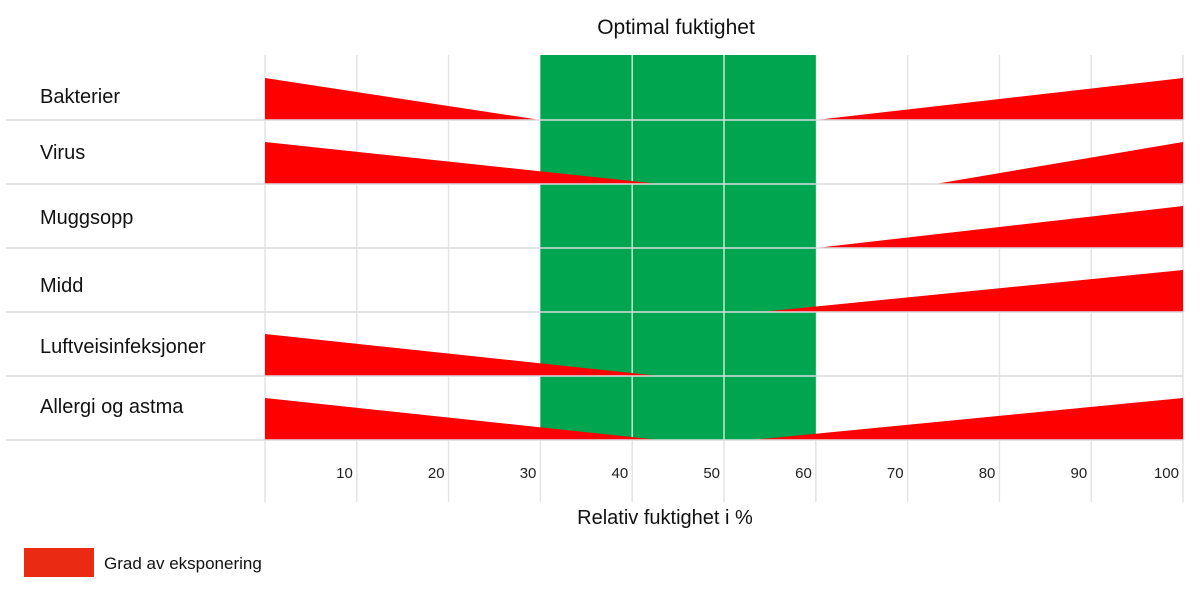 This screenshot has height=600, width=1200. I want to click on x-tick-label: 80, so click(987, 473).